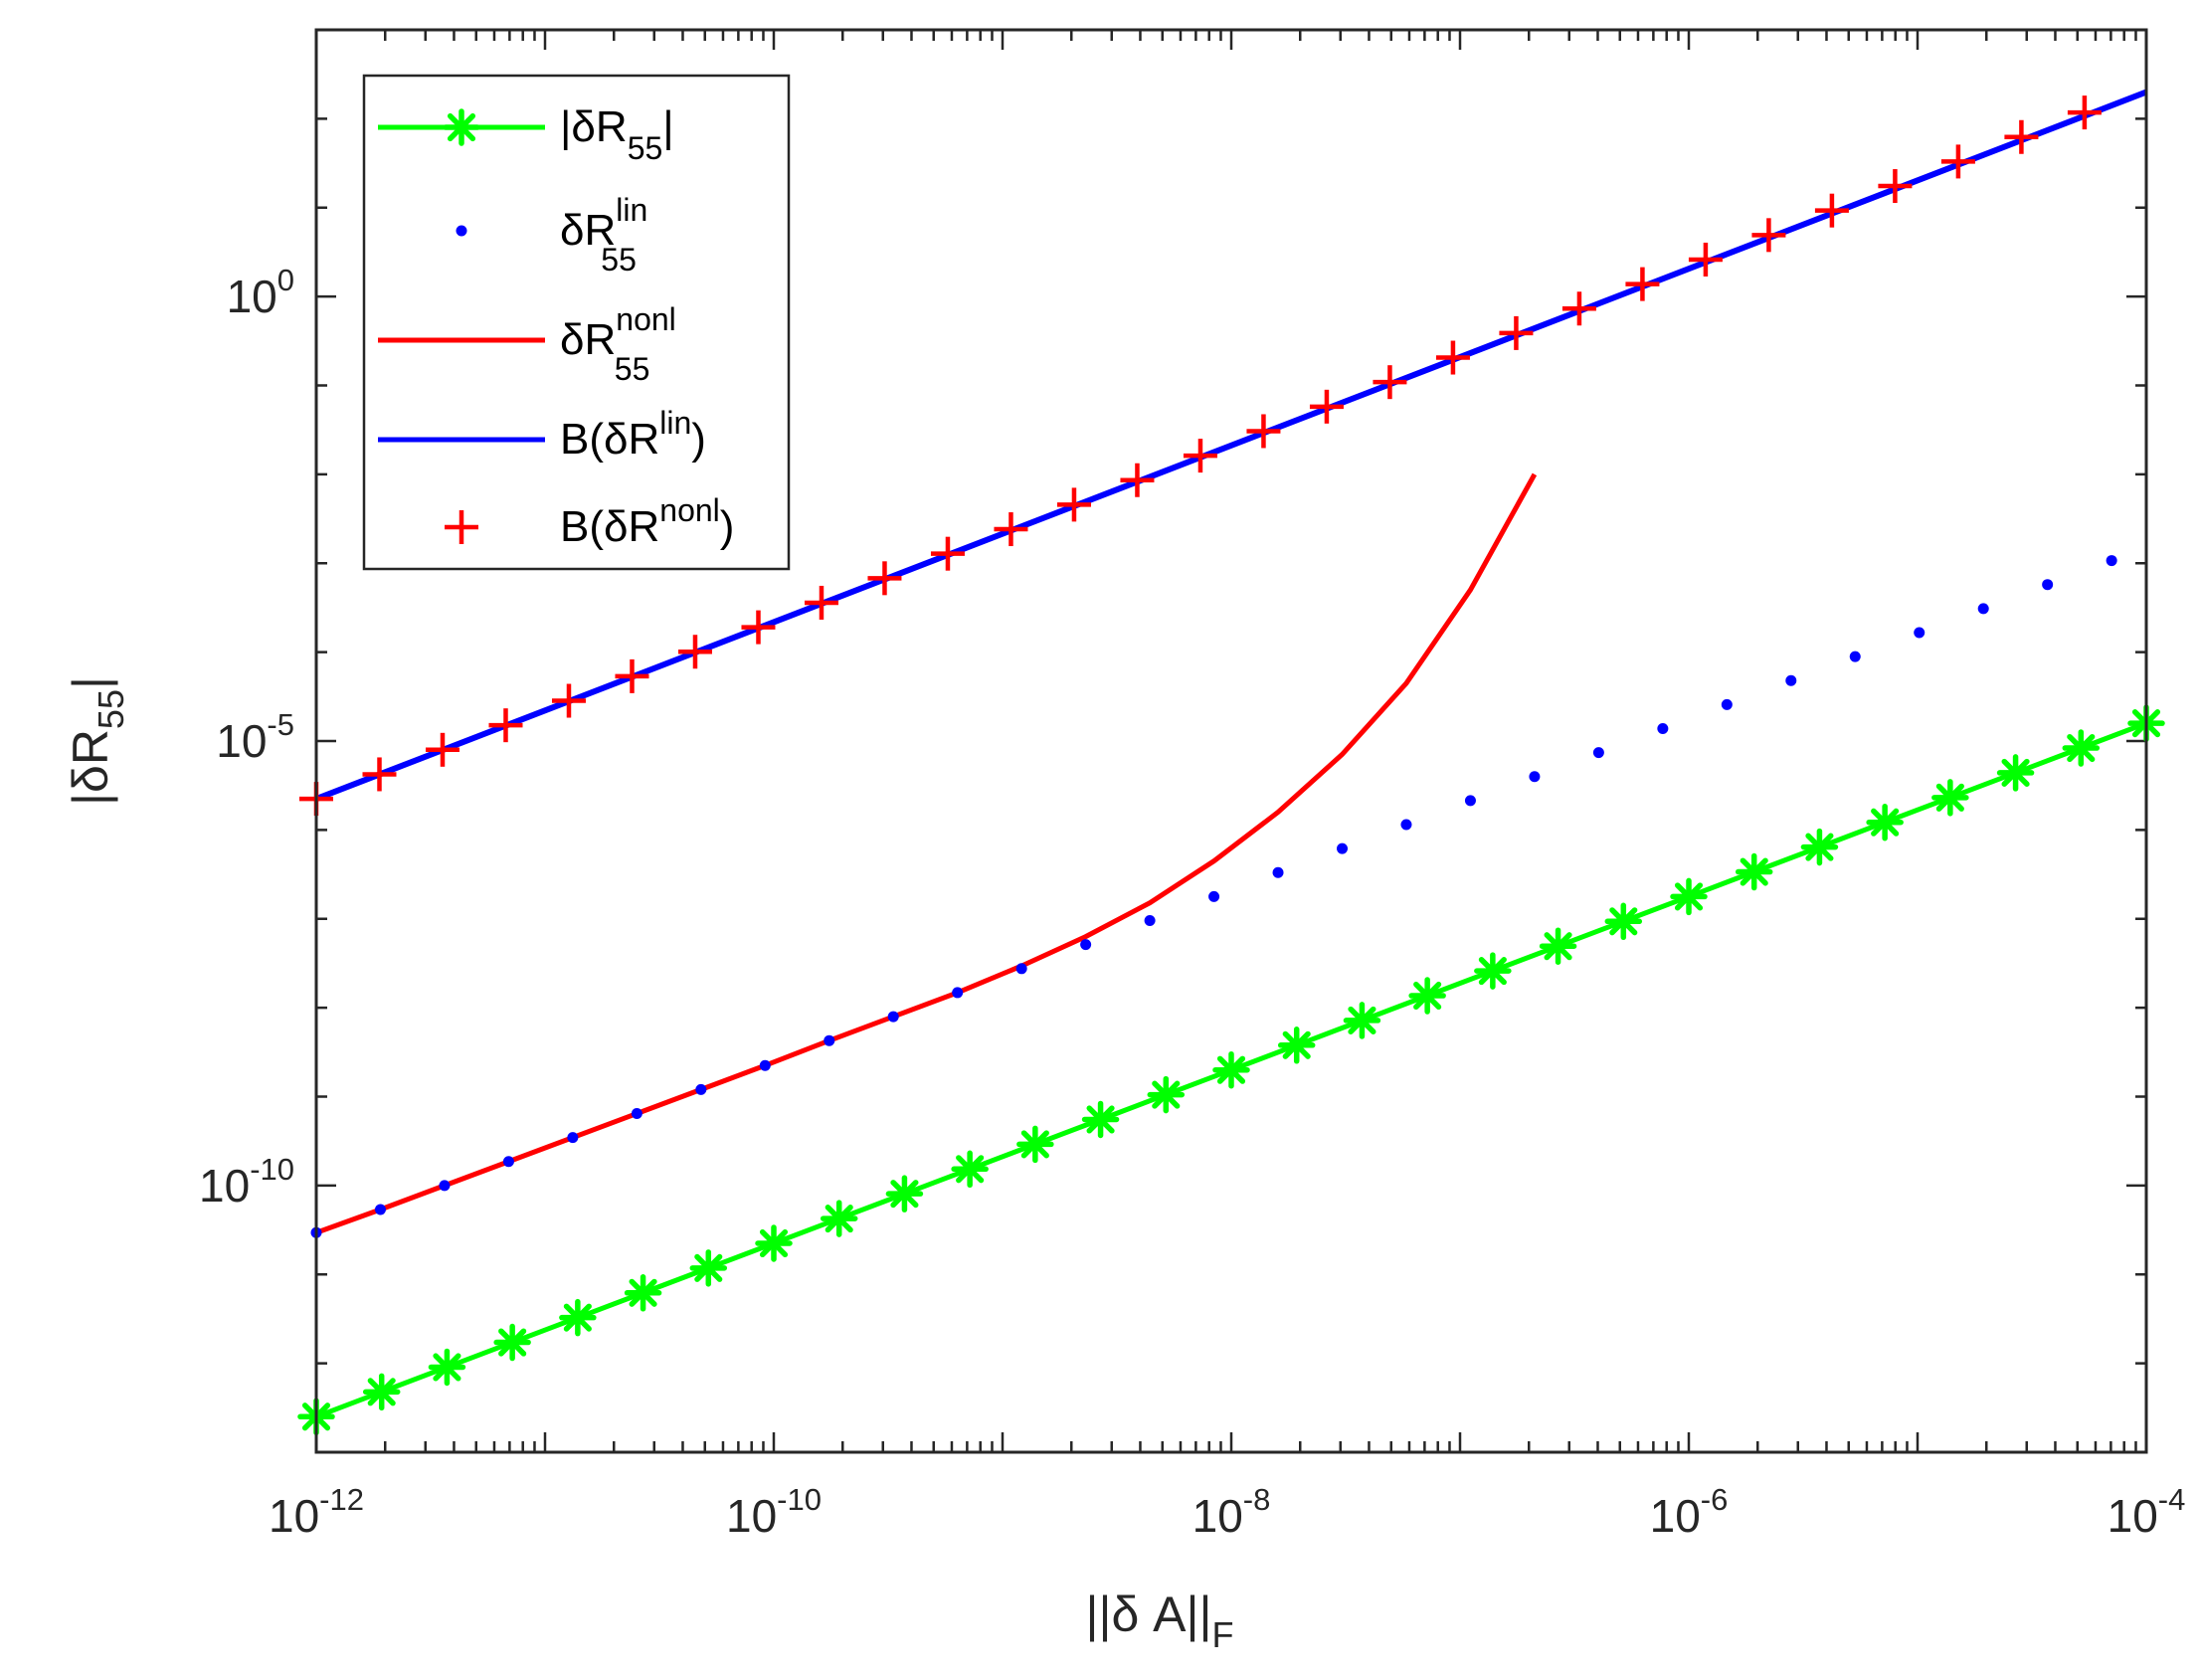 Image resolution: width=2201 pixels, height=1680 pixels. Describe the element at coordinates (2147, 1512) in the screenshot. I see `x-tick-label: 10⁻⁴` at that location.